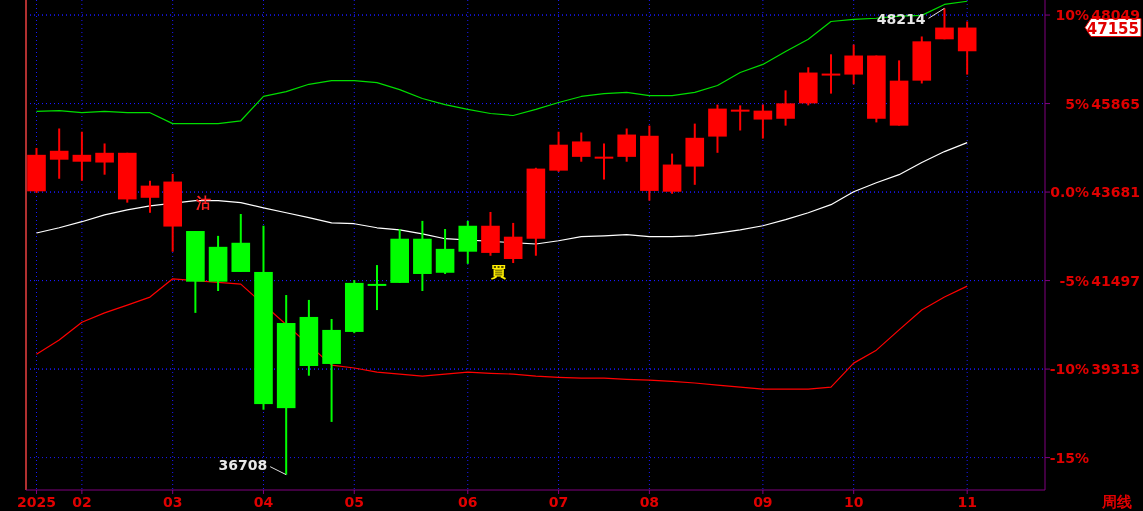 This screenshot has width=1143, height=511. I want to click on annotation: 48214, so click(901, 19).